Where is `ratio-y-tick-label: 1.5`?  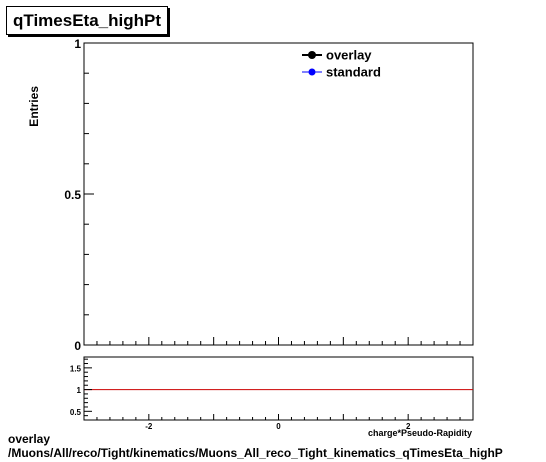
ratio-y-tick-label: 1.5 is located at coordinates (76, 368).